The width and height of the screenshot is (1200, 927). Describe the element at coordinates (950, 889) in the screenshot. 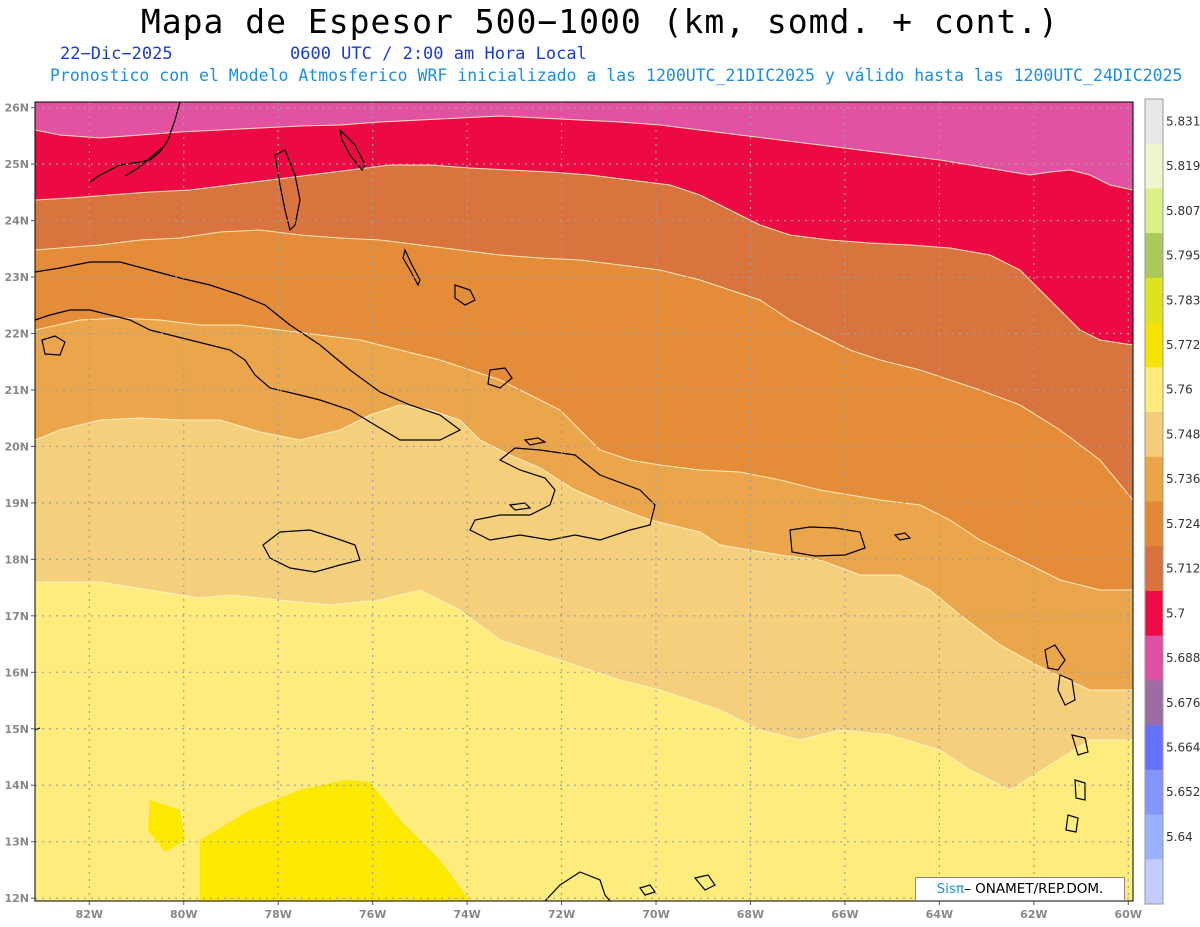

I see `credit-brand: Sisπ` at that location.